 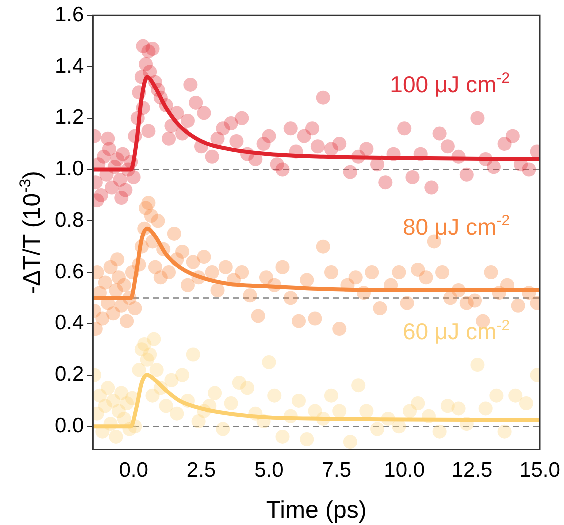 I want to click on y-tick-label: 0.2, so click(x=69, y=374).